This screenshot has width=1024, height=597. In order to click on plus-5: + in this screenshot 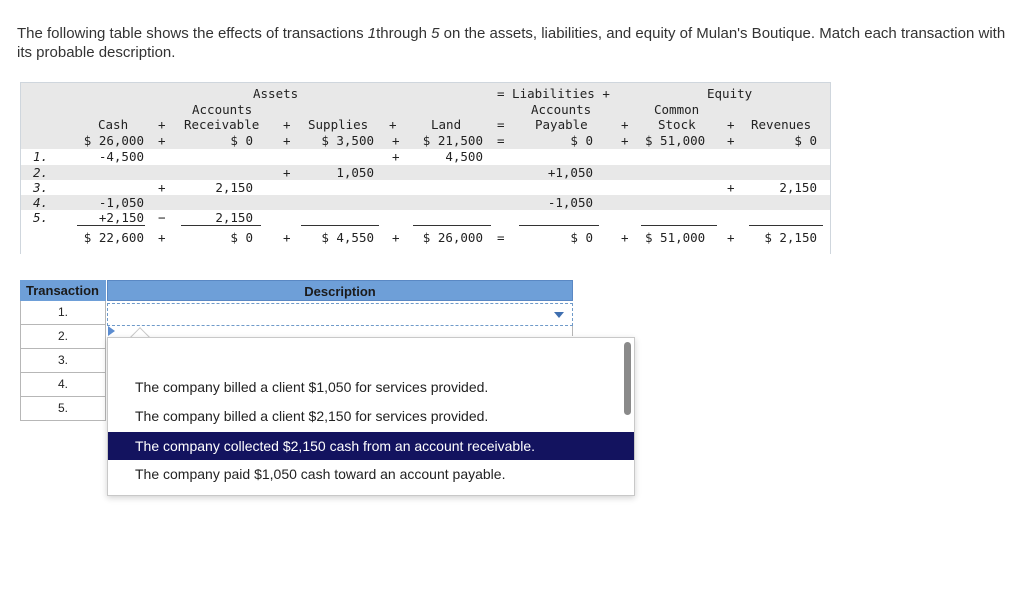, I will do `click(731, 124)`.